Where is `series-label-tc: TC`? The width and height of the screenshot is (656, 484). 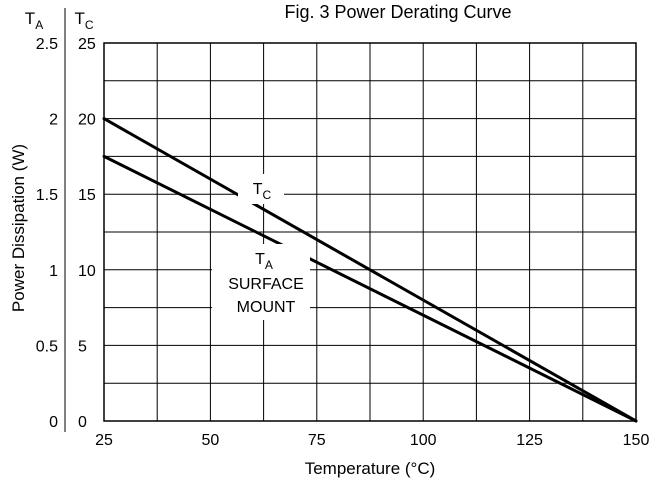 series-label-tc: TC is located at coordinates (262, 191).